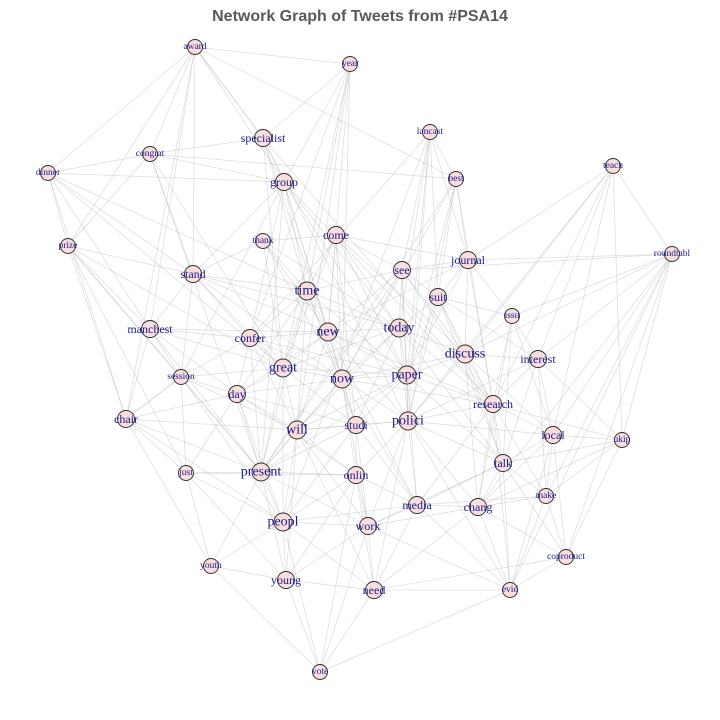 This screenshot has width=720, height=720. I want to click on node-label: dinner, so click(48, 173).